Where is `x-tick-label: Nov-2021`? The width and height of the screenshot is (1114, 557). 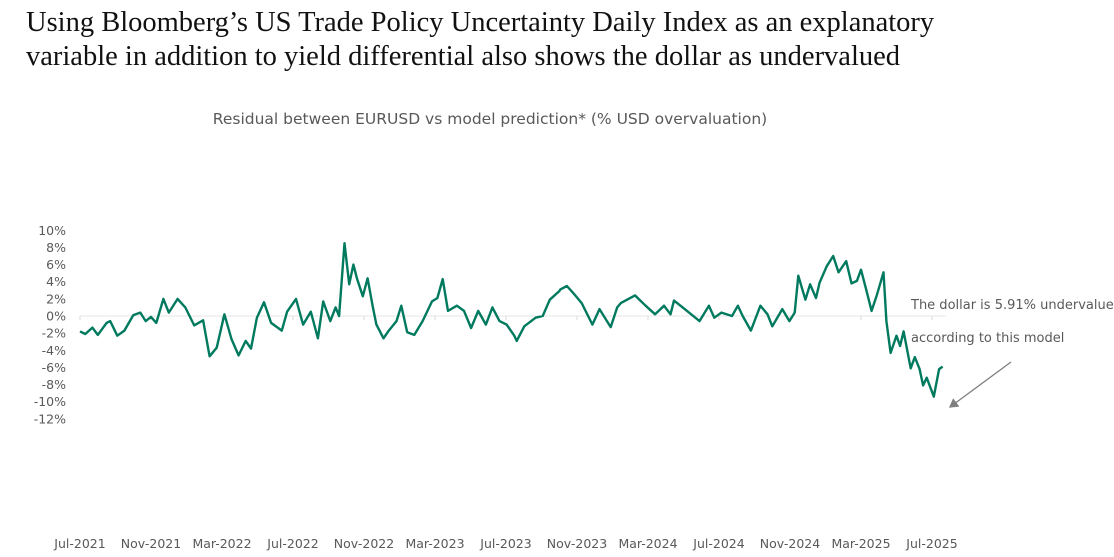 x-tick-label: Nov-2021 is located at coordinates (151, 543).